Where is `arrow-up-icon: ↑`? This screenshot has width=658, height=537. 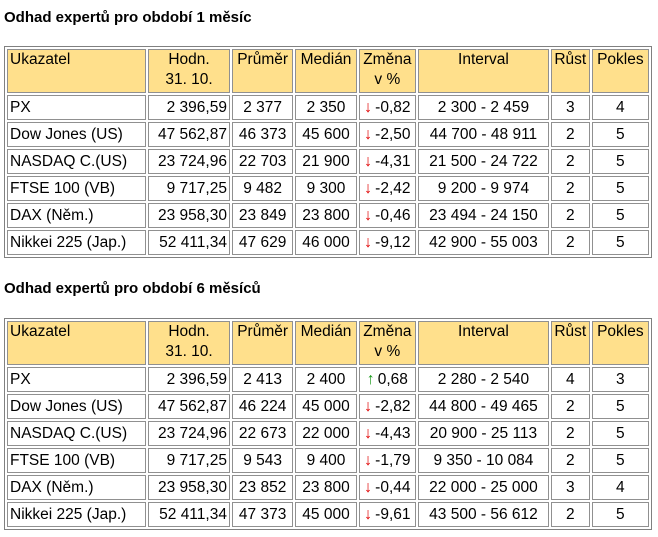 arrow-up-icon: ↑ is located at coordinates (370, 379).